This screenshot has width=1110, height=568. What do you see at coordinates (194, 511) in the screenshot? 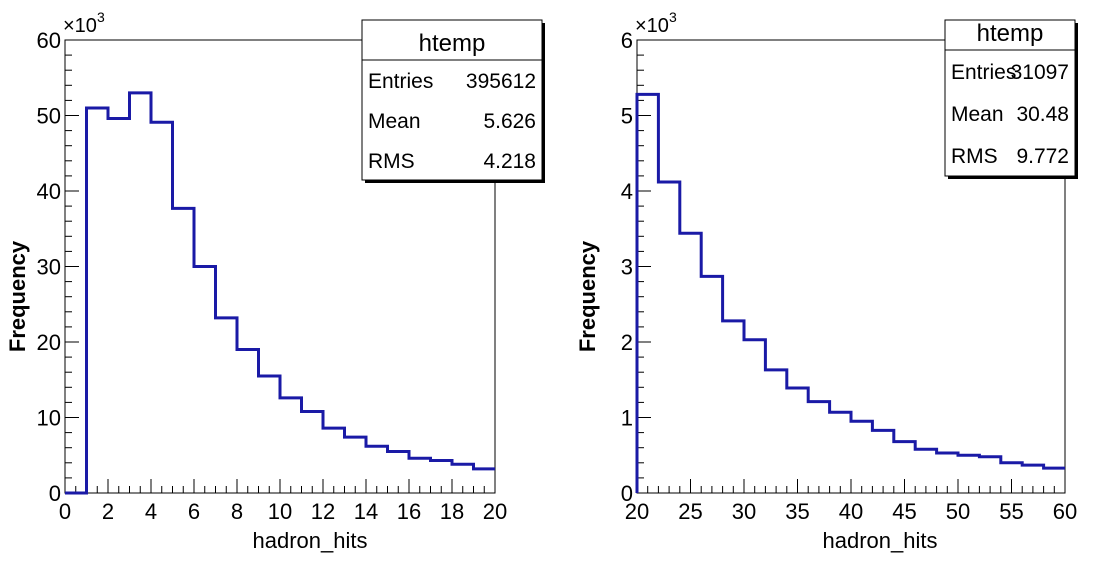
I see `x-tick-label: 6` at bounding box center [194, 511].